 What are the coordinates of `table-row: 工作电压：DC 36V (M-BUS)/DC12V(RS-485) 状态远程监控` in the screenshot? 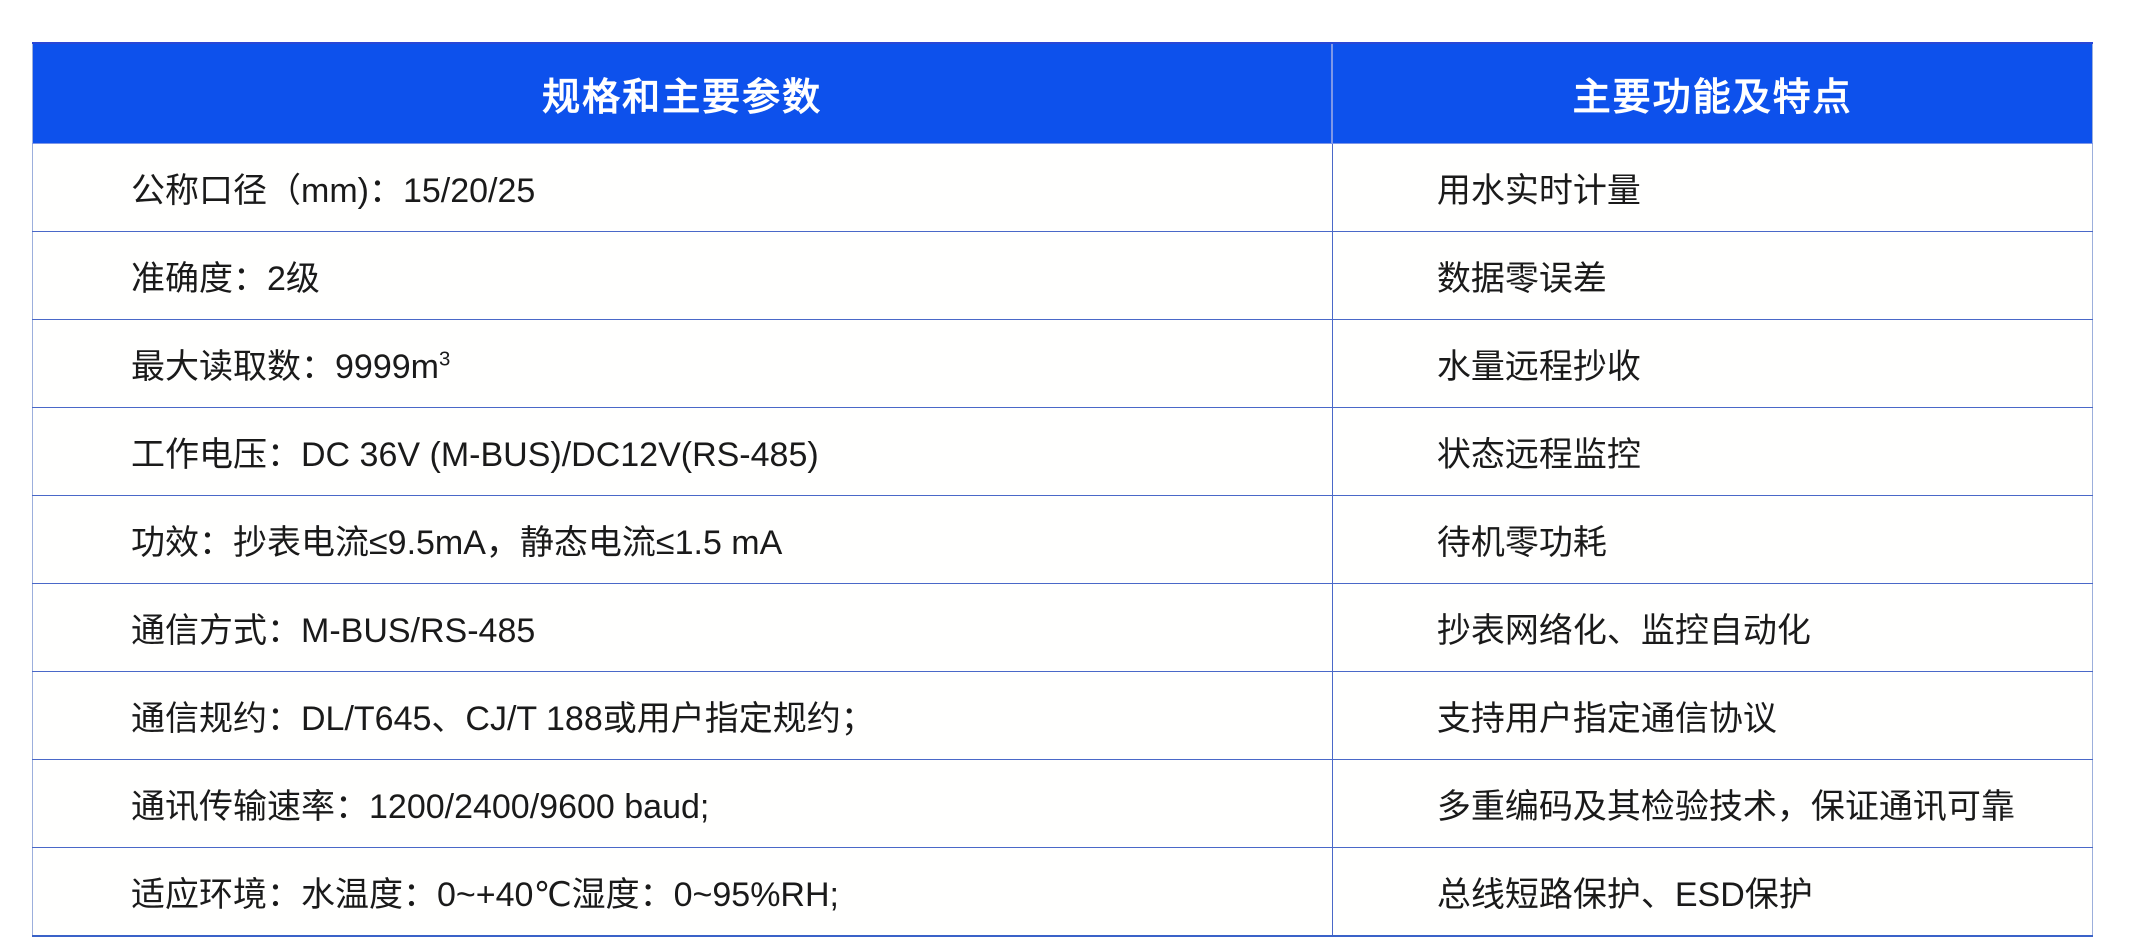 It's located at (1062, 451).